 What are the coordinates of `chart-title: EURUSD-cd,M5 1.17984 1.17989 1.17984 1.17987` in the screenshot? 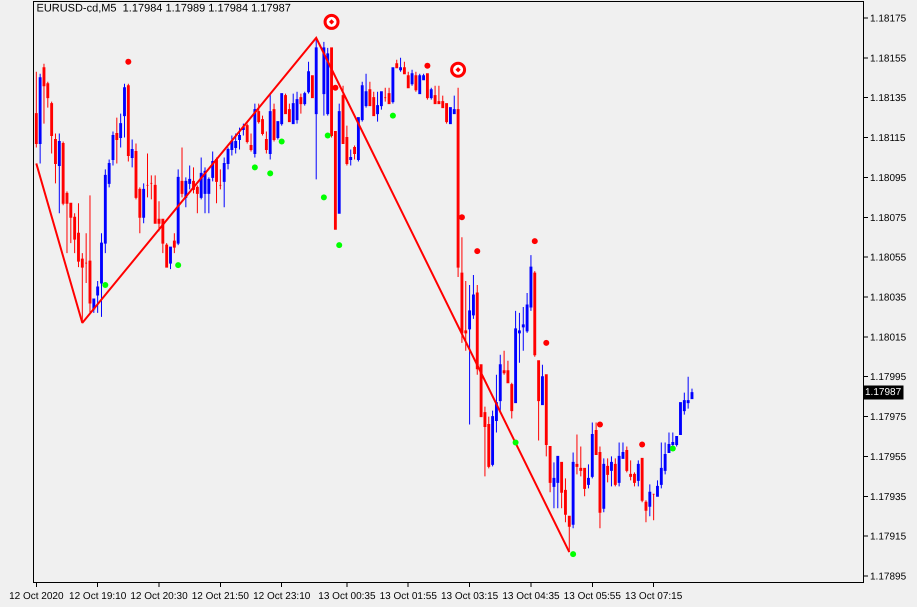 It's located at (163, 8).